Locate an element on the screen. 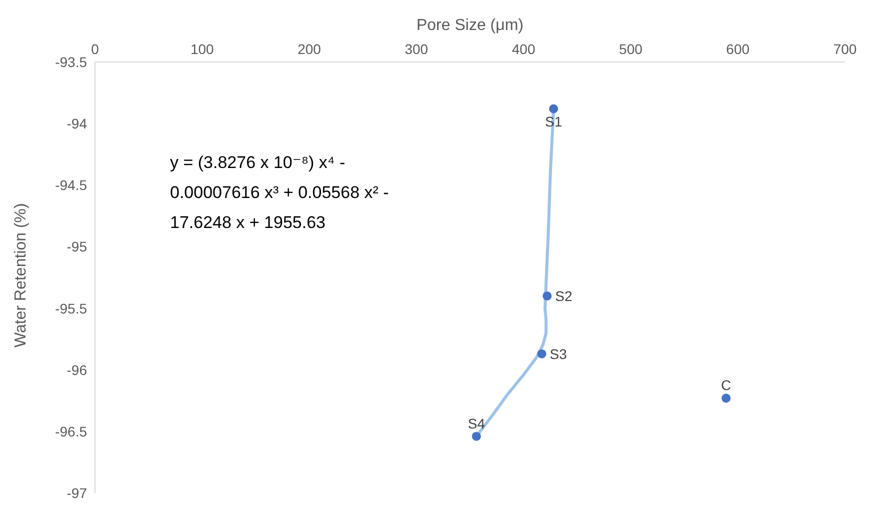 The image size is (879, 514). y-axis-title: Water Retention (%) is located at coordinates (21, 275).